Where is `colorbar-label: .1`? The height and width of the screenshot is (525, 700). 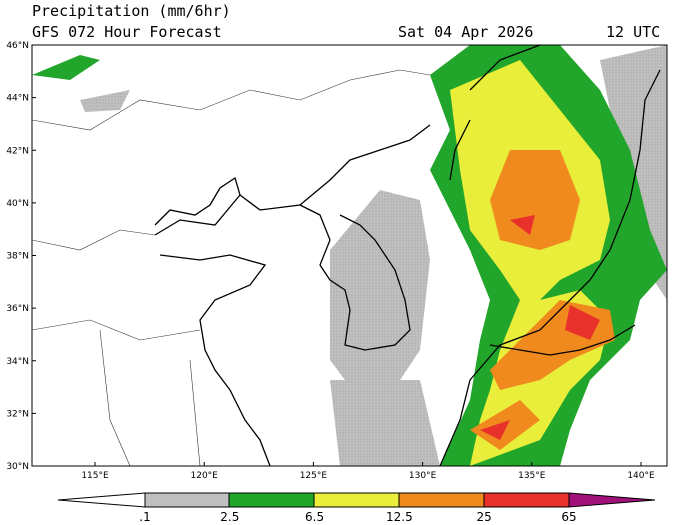 colorbar-label: .1 is located at coordinates (144, 517).